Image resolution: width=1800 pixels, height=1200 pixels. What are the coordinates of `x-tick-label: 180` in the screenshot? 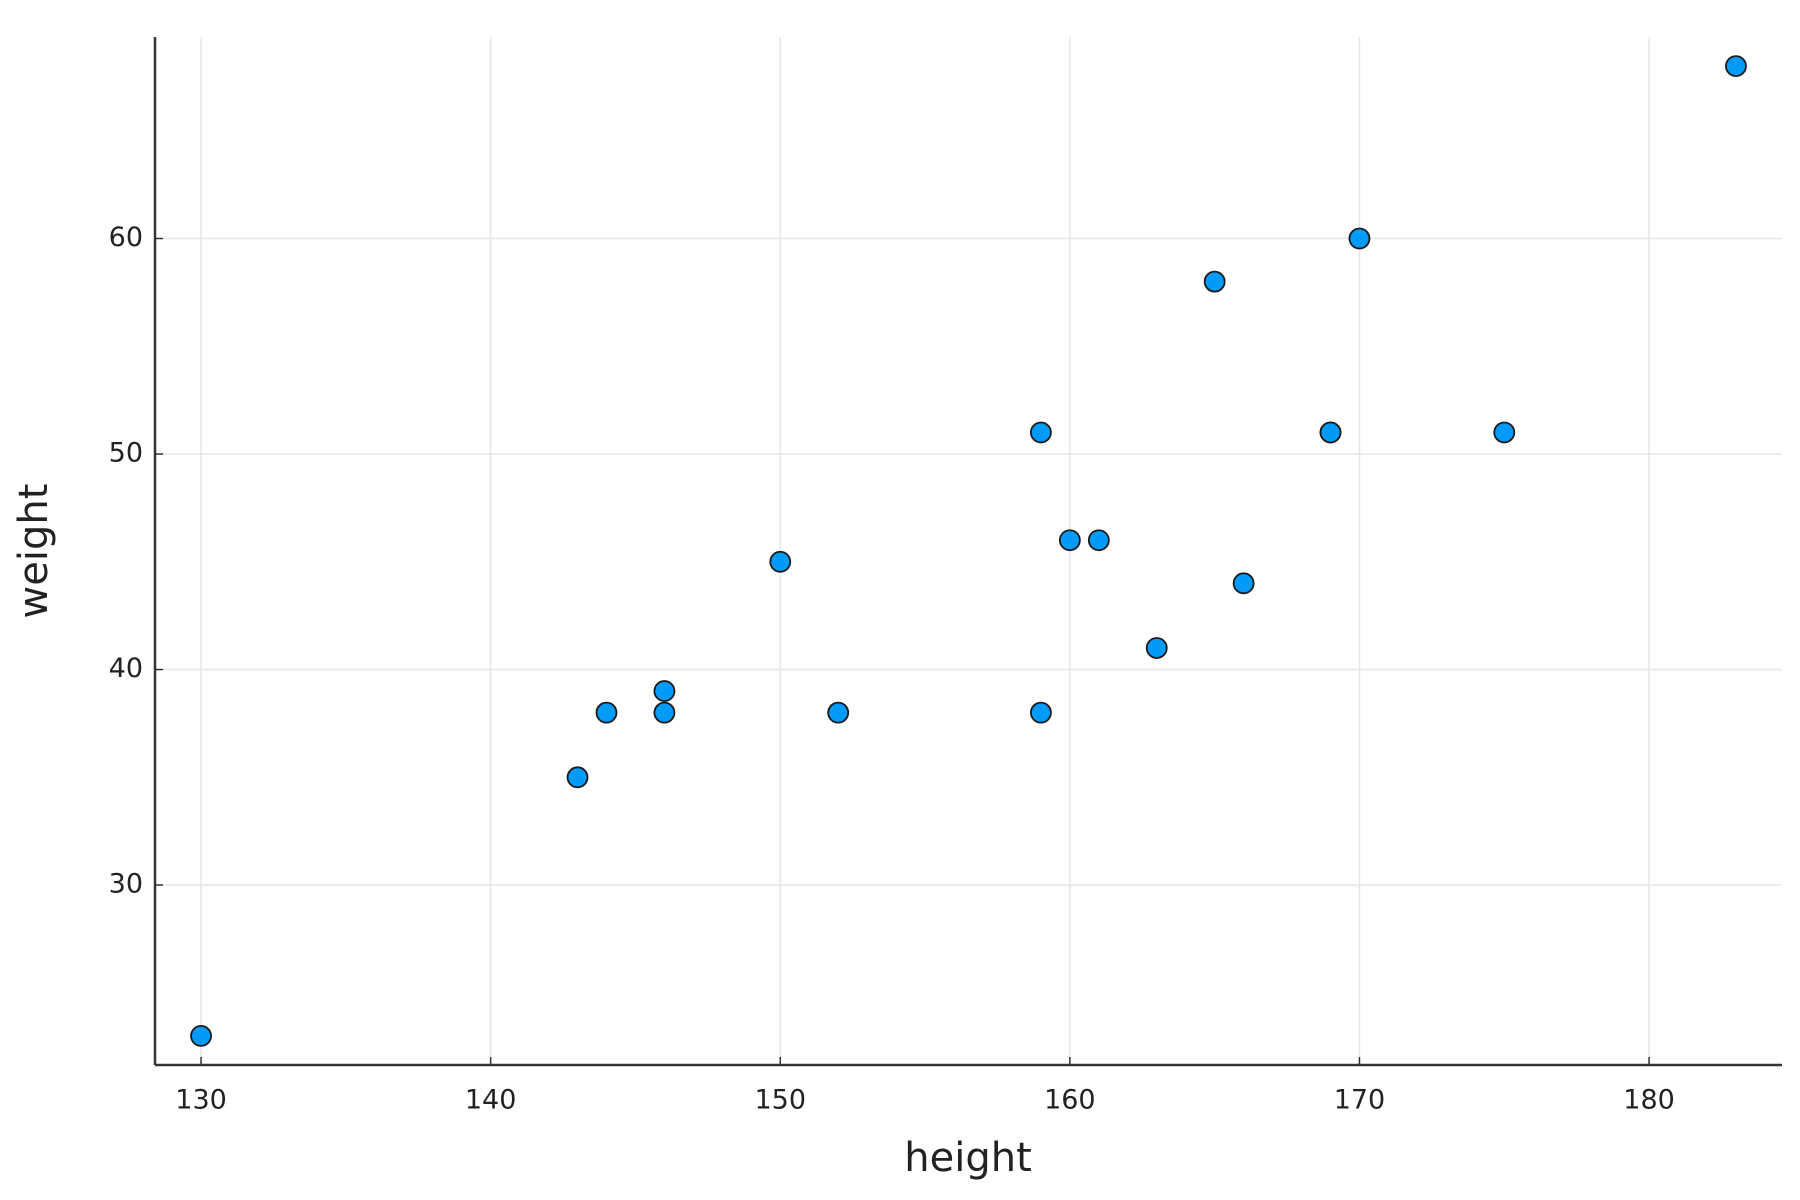 It's located at (1649, 1100).